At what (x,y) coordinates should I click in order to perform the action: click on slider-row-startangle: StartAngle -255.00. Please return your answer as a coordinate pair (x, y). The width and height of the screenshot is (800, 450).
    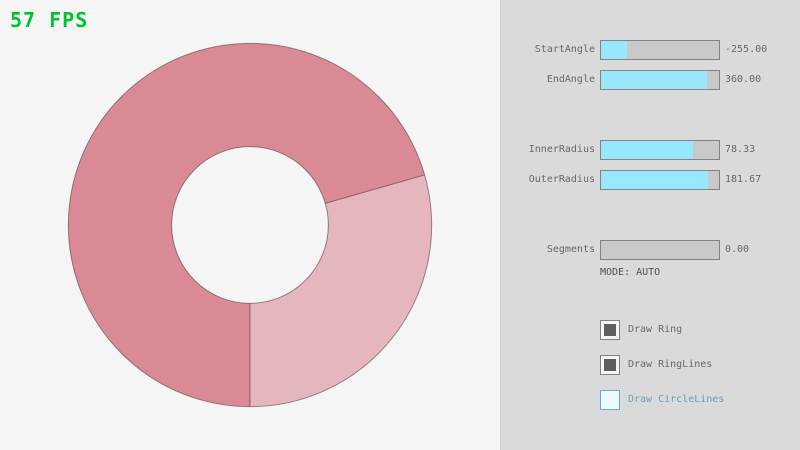
    Looking at the image, I should click on (650, 50).